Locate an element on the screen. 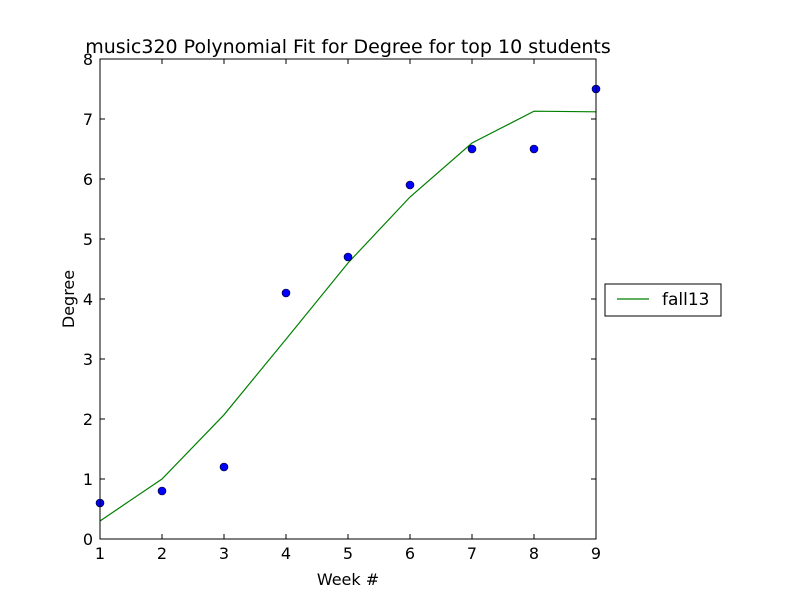 This screenshot has width=800, height=600. x-axis-label: Week # is located at coordinates (348, 579).